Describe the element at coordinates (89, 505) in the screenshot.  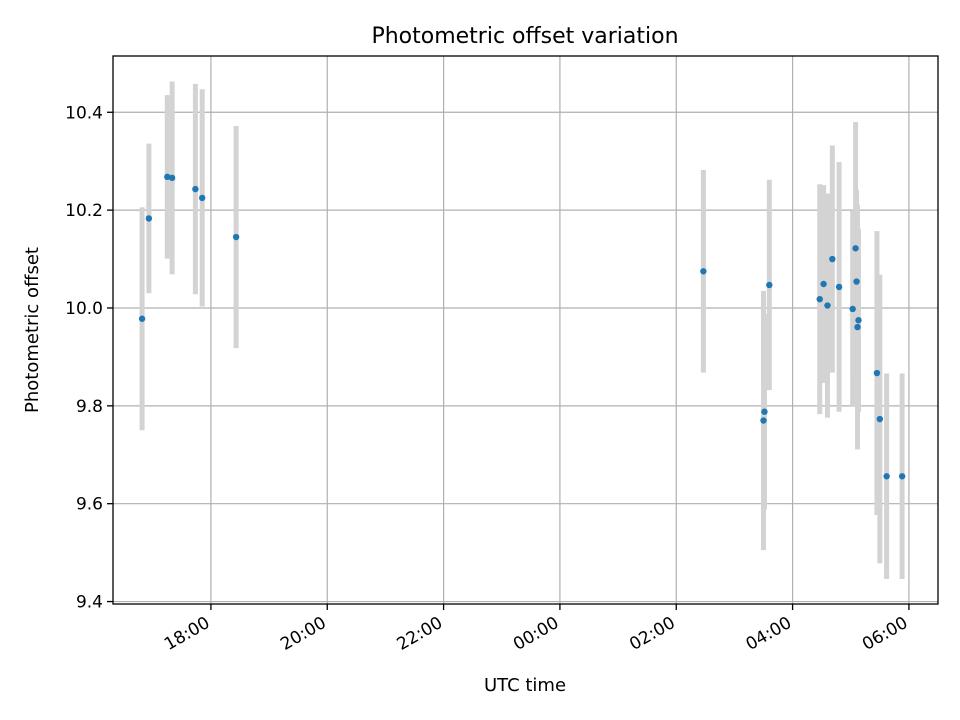
I see `y-tick-label: 9.6` at that location.